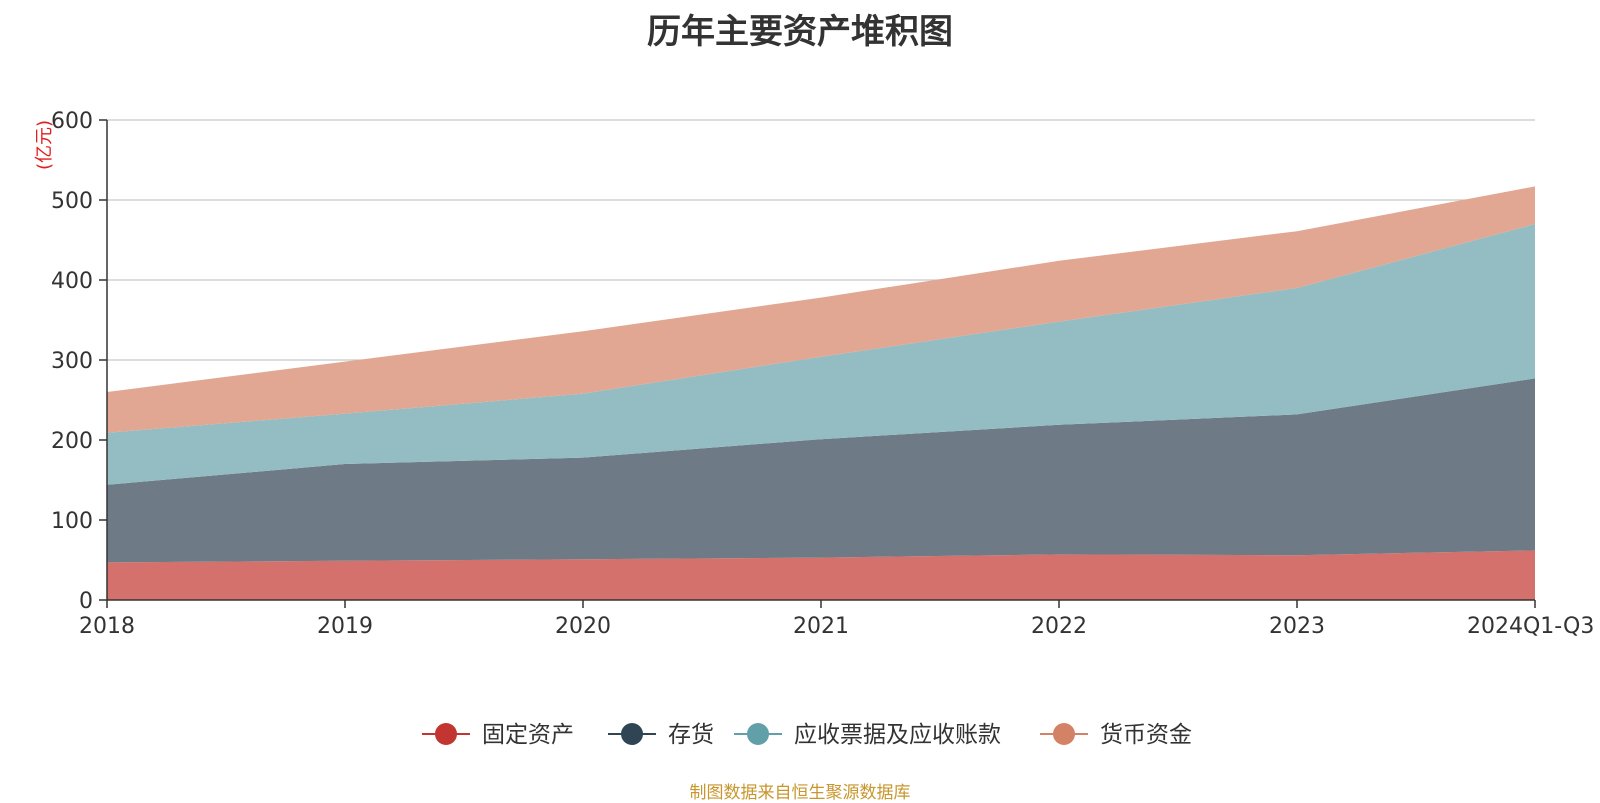  I want to click on legend-label: 应收票据及应收账款, so click(897, 735).